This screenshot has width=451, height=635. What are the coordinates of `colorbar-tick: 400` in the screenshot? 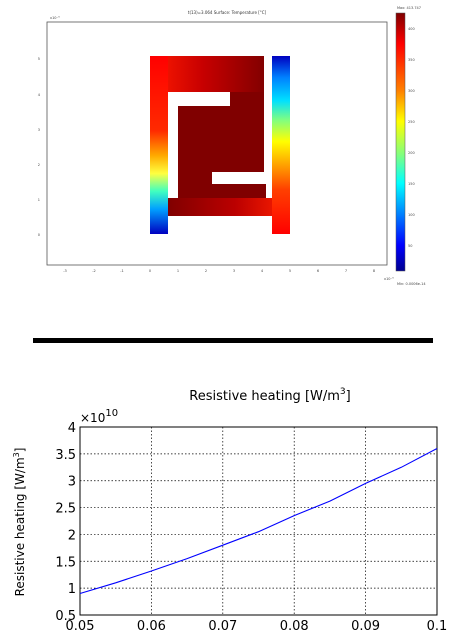 It's located at (411, 29).